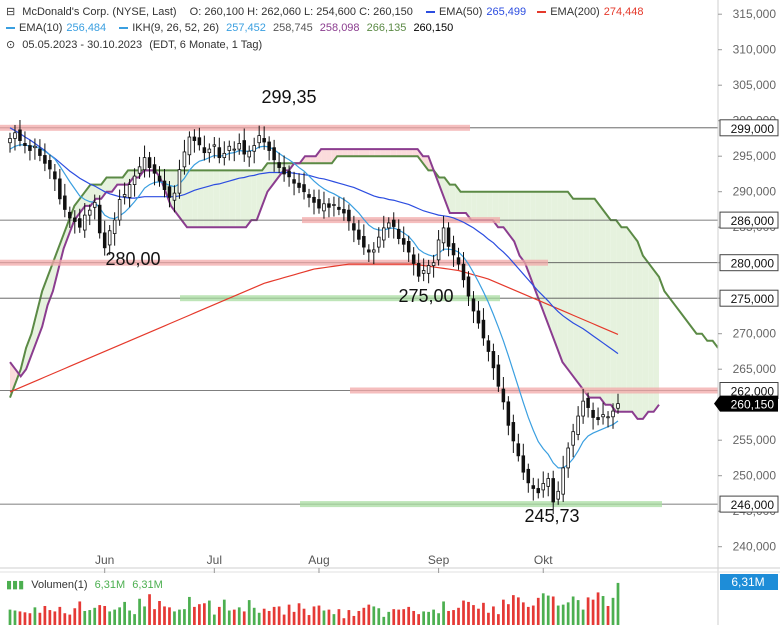  I want to click on volume-legend: ▮▮▮ Volumen(1) 6,31M 6,31M, so click(86, 584).